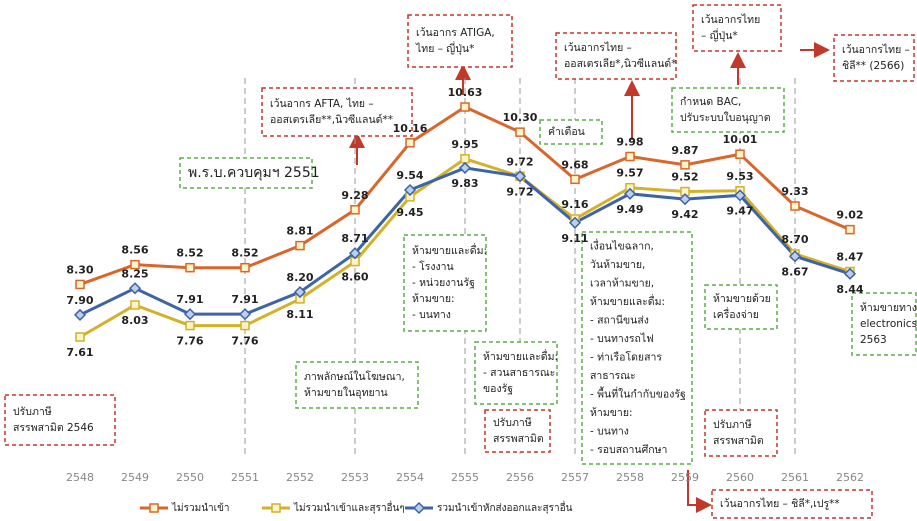 This screenshot has height=521, width=917. I want to click on annotation-text: สาธารณะ, so click(613, 376).